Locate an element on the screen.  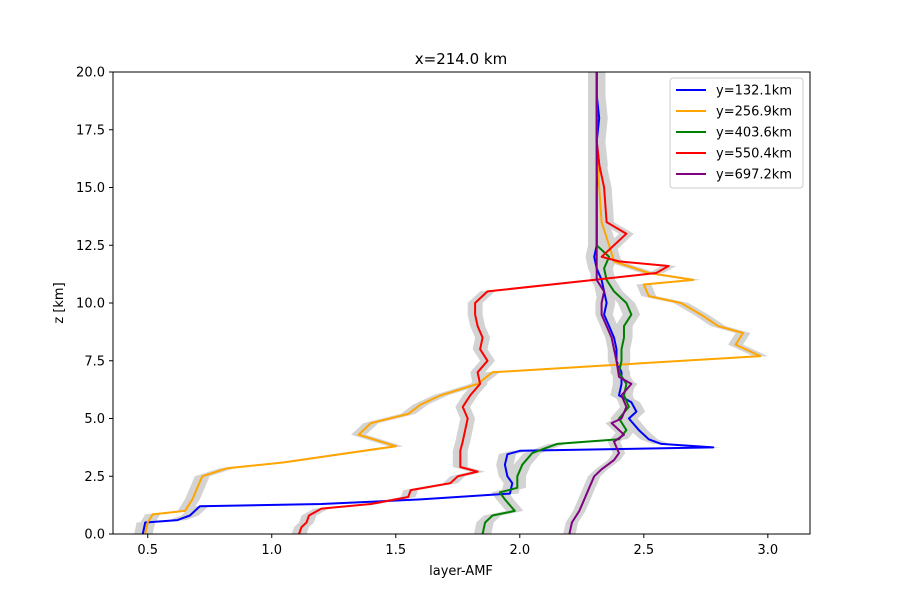
legend-label-5: y=697.2km is located at coordinates (754, 175).